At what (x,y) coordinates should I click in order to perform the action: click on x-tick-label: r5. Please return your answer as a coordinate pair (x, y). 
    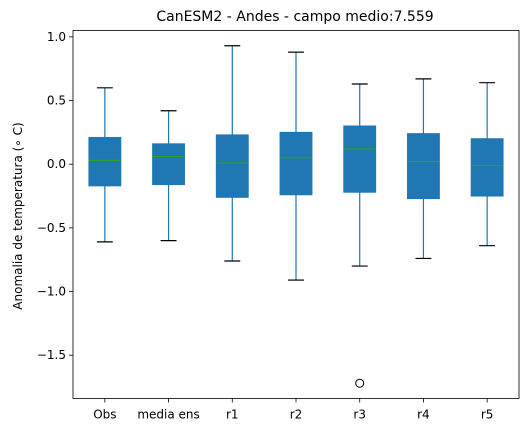
    Looking at the image, I should click on (487, 415).